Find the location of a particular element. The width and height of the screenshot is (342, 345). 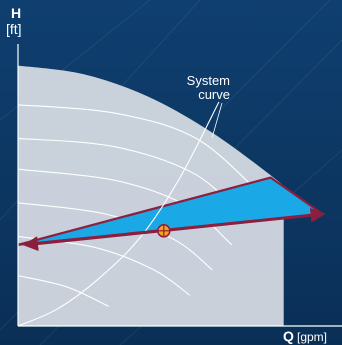

control-range-arrow is located at coordinates (174, 229).